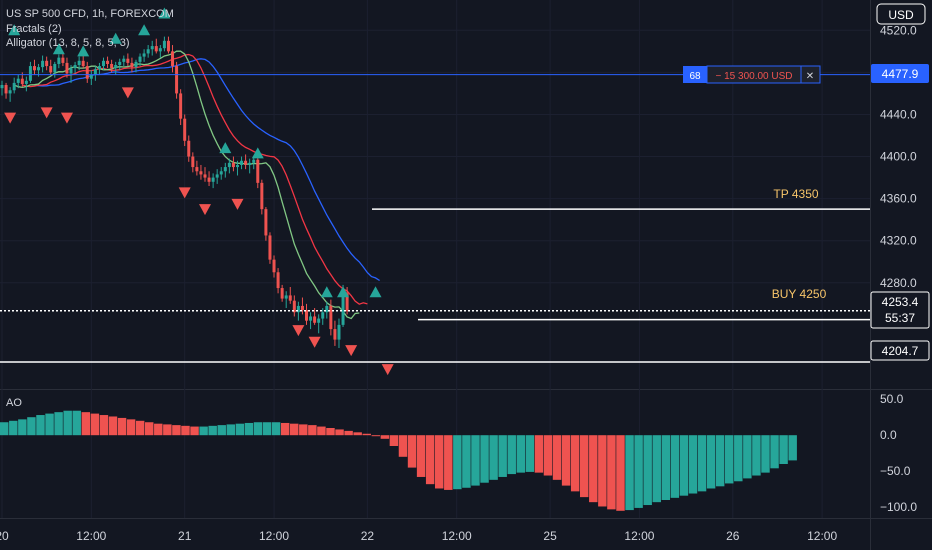  Describe the element at coordinates (795, 194) in the screenshot. I see `tp-order-label: TP 4350` at that location.